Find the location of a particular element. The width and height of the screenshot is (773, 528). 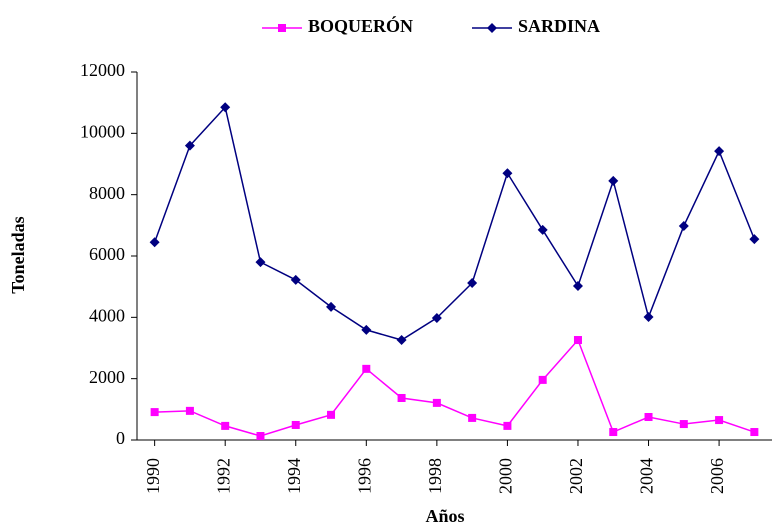

y-tick-label: 10000 is located at coordinates (102, 131).